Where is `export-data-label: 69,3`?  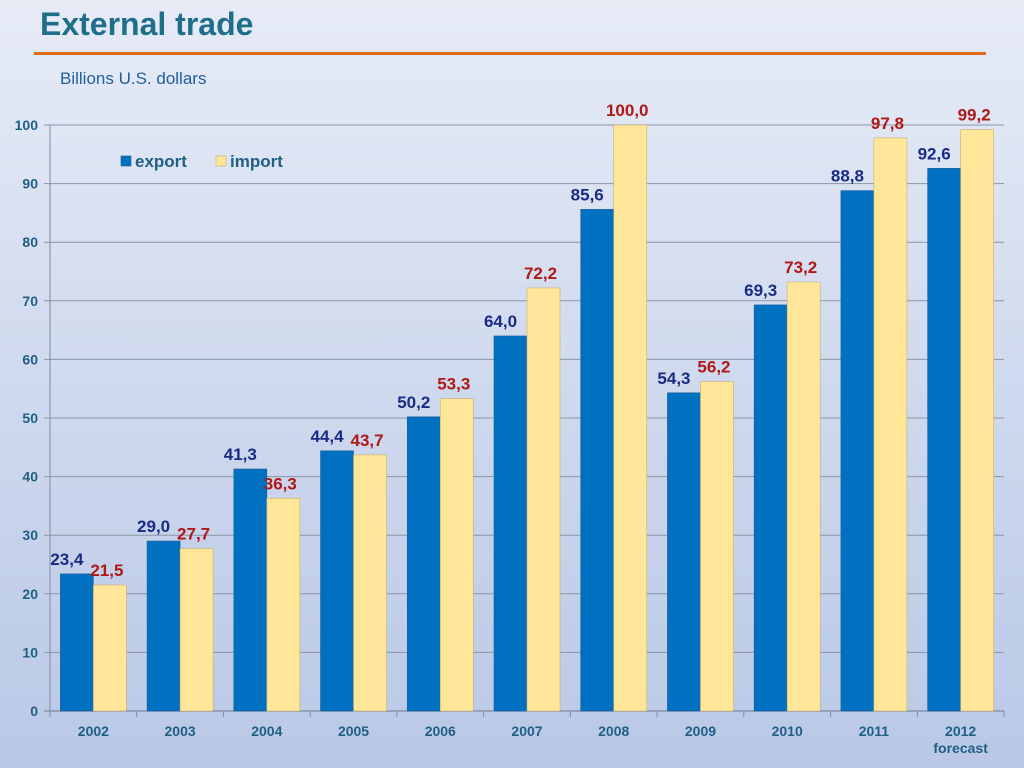 export-data-label: 69,3 is located at coordinates (760, 290).